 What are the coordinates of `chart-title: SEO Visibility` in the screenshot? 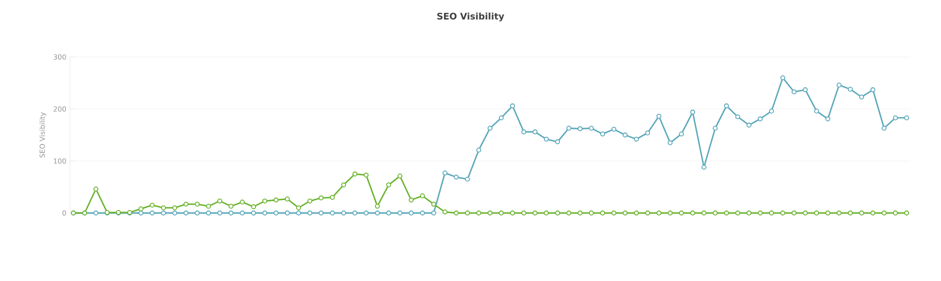 It's located at (470, 17).